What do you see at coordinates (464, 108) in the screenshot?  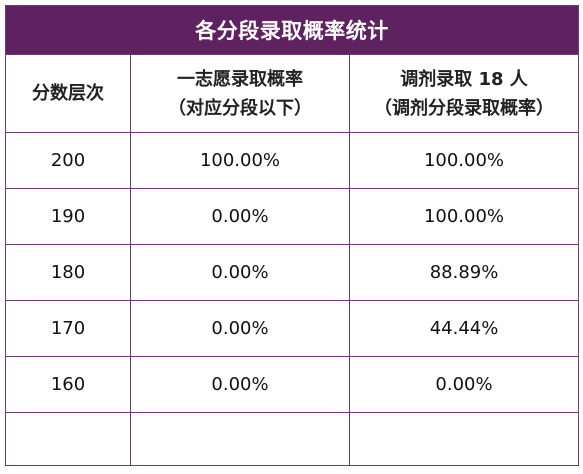 I see `adjust-header-line2: （调剂分段录取概率）` at bounding box center [464, 108].